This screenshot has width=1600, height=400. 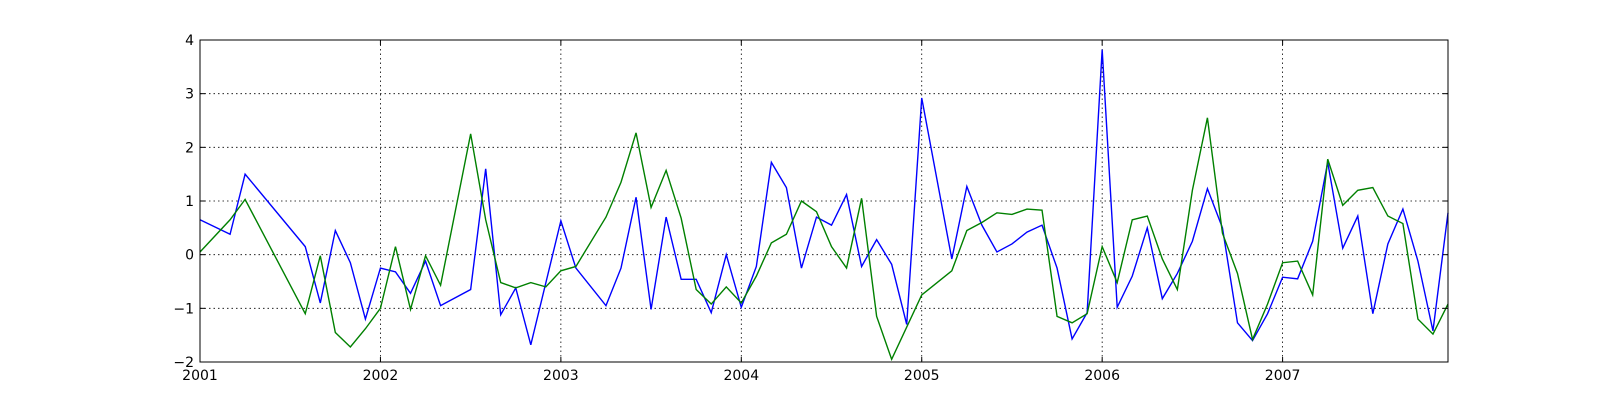 What do you see at coordinates (1102, 376) in the screenshot?
I see `x-tick-label: 2006` at bounding box center [1102, 376].